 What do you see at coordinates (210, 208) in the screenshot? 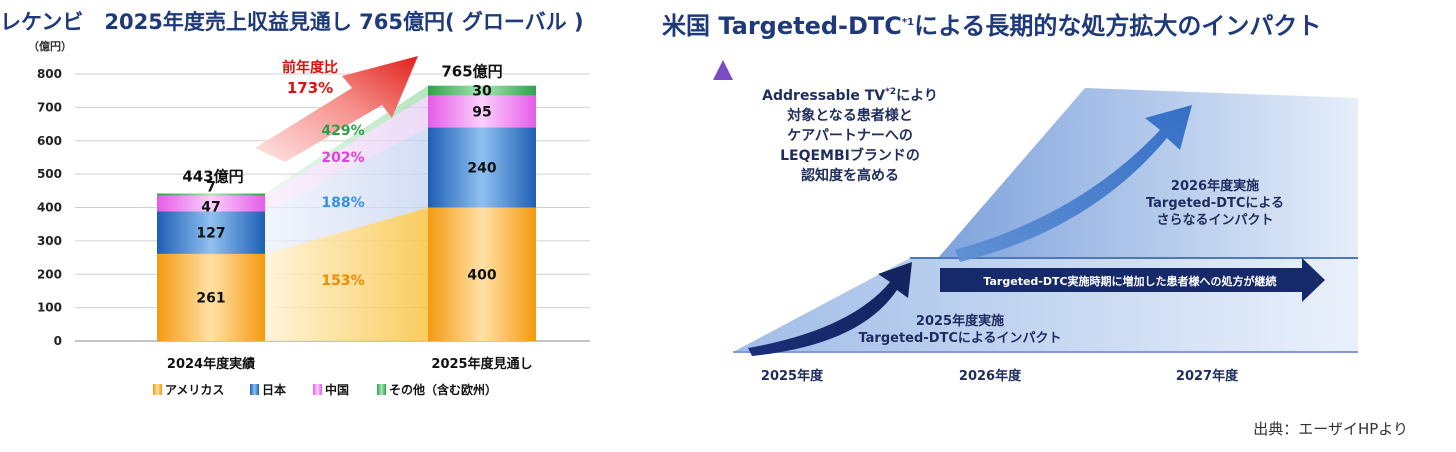
I see `bar-value-label: 47` at bounding box center [210, 208].